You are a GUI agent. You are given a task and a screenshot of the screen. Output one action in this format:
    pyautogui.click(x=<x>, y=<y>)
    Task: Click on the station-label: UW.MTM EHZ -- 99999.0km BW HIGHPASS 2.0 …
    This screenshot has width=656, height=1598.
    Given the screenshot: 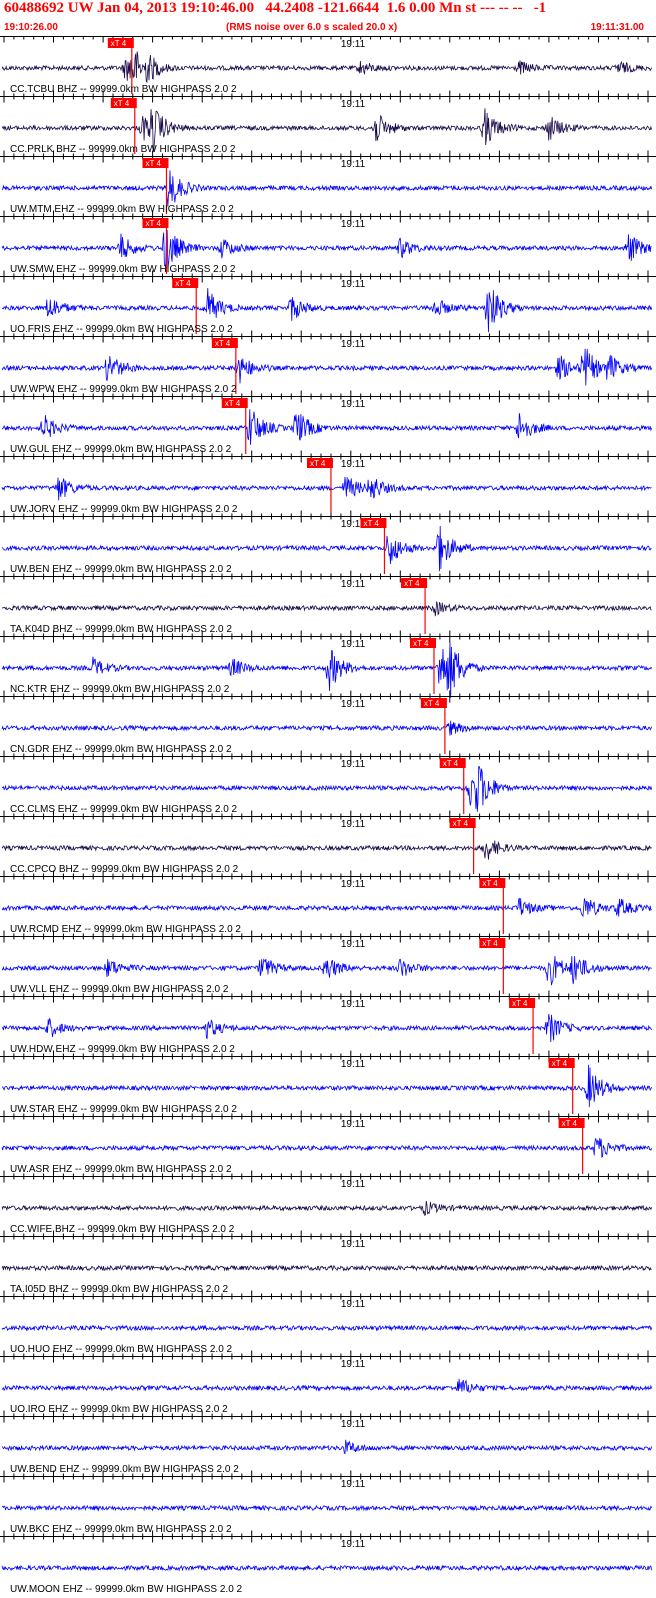 What is the action you would take?
    pyautogui.click(x=122, y=209)
    